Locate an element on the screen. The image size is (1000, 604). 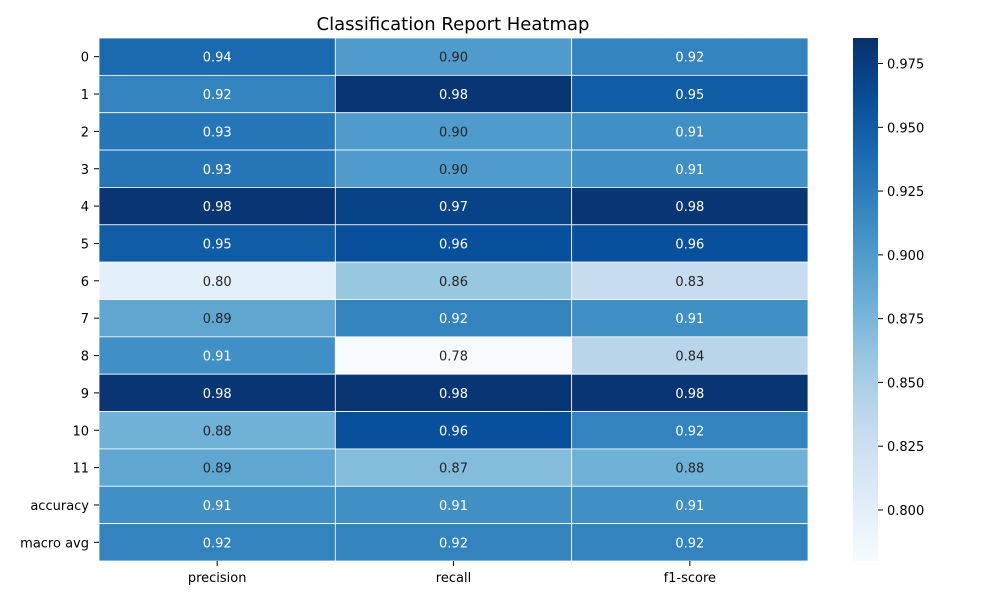
colorbar-tick-label: 0.825 is located at coordinates (905, 447).